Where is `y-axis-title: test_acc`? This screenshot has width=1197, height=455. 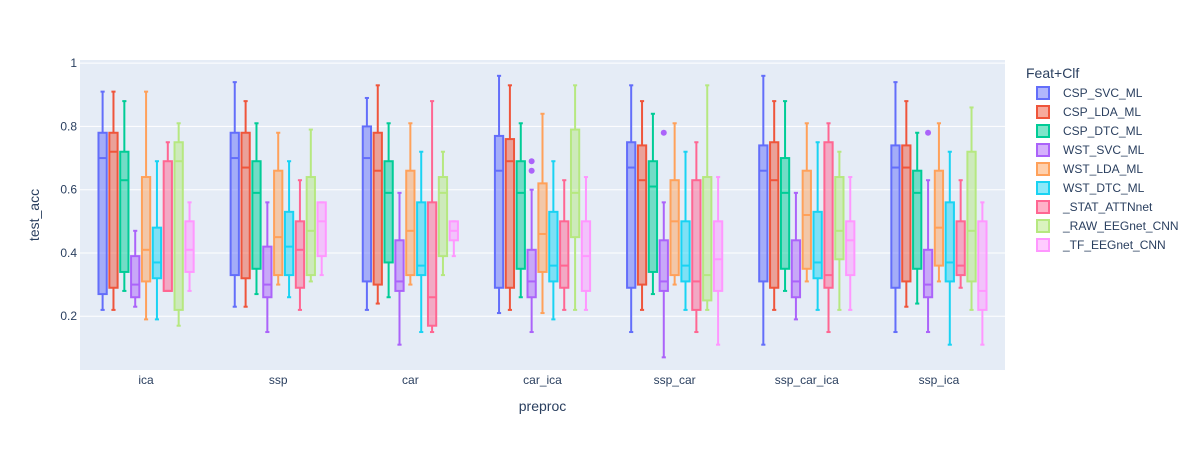 y-axis-title: test_acc is located at coordinates (34, 215).